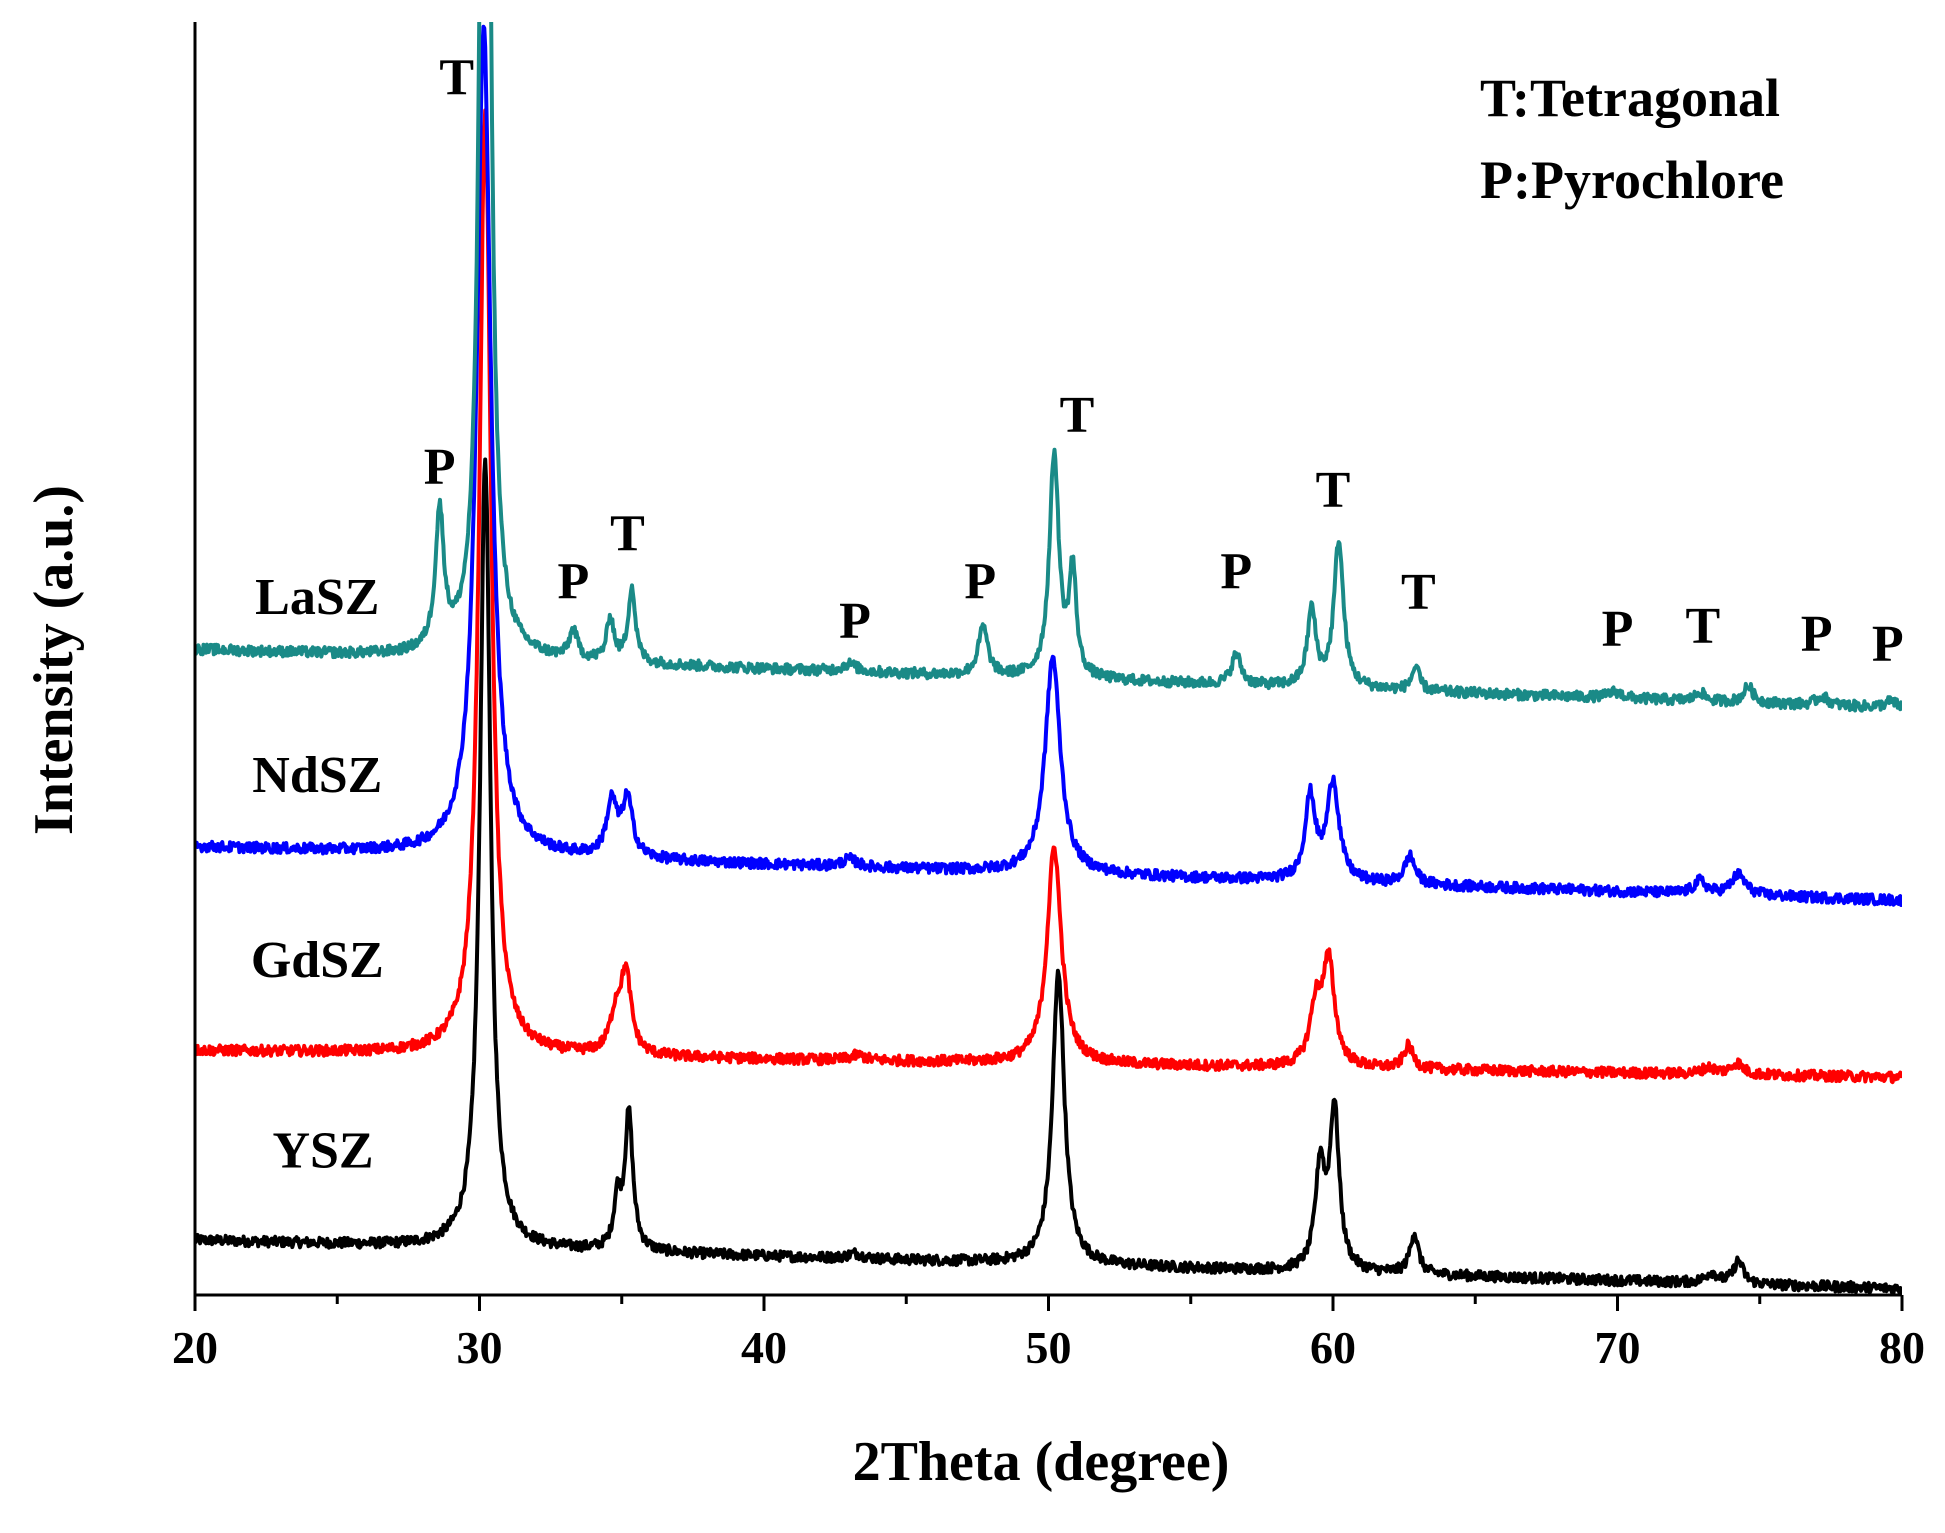  What do you see at coordinates (317, 960) in the screenshot?
I see `series-label-gdsz: GdSZ` at bounding box center [317, 960].